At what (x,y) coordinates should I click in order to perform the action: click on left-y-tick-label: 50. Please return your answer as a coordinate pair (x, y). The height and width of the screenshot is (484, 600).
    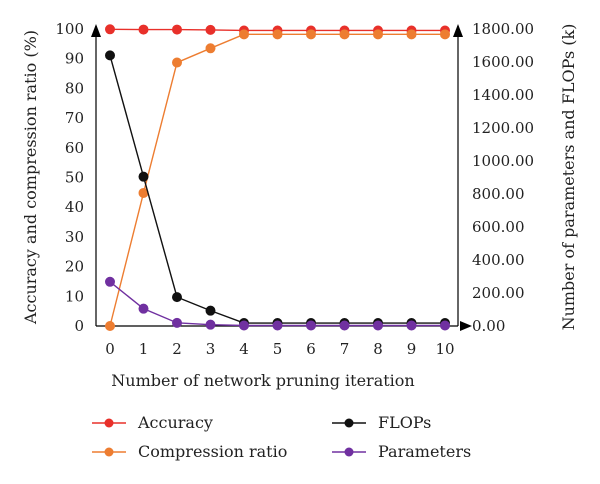
    Looking at the image, I should click on (74, 178).